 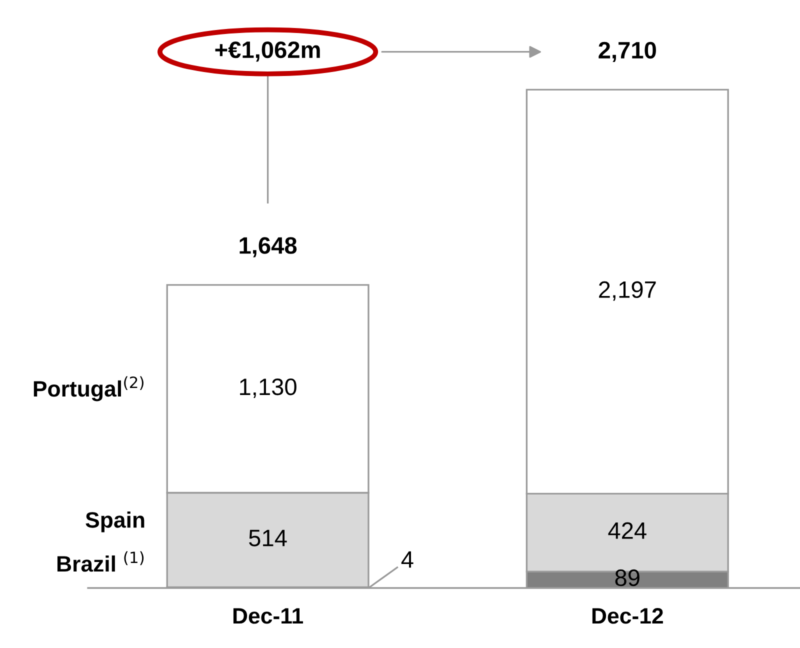 I want to click on series-label: Spain, so click(x=115, y=521).